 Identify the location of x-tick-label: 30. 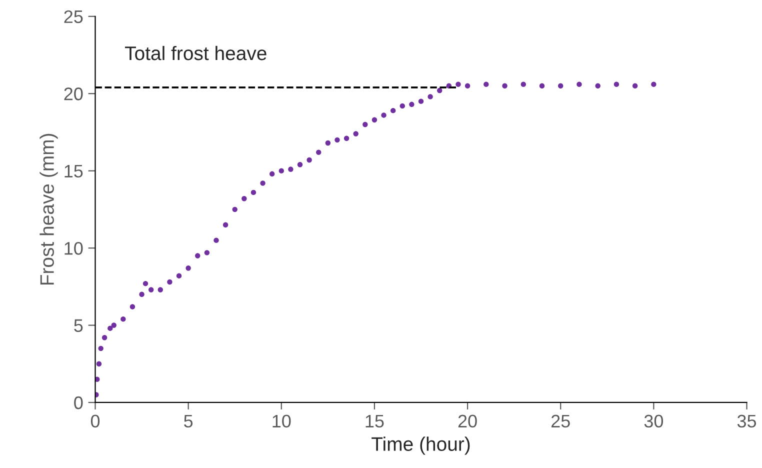
(654, 421).